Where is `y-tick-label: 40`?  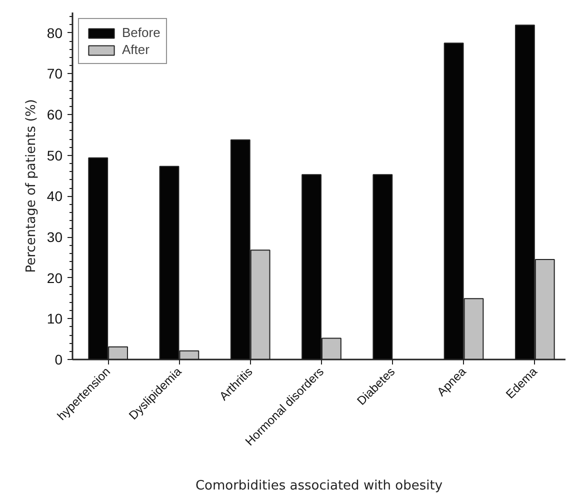
y-tick-label: 40 is located at coordinates (54, 196).